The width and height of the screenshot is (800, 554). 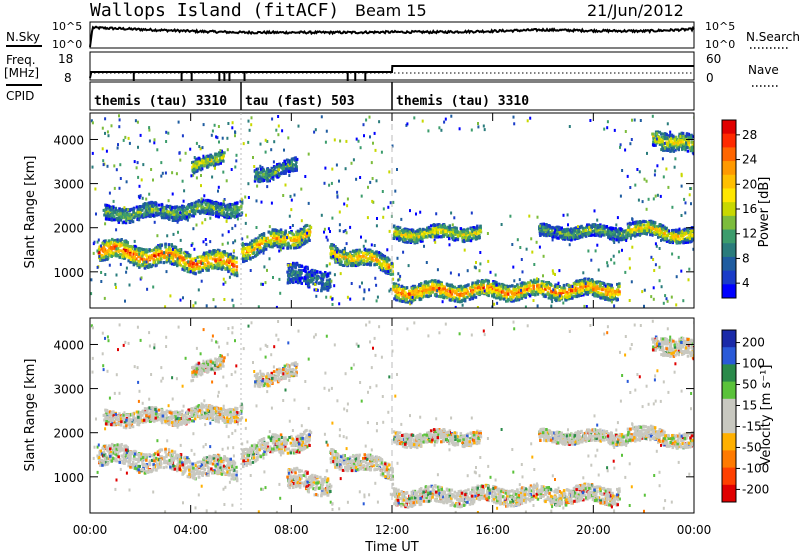 What do you see at coordinates (355, 77) in the screenshot?
I see `cpid-change-tick` at bounding box center [355, 77].